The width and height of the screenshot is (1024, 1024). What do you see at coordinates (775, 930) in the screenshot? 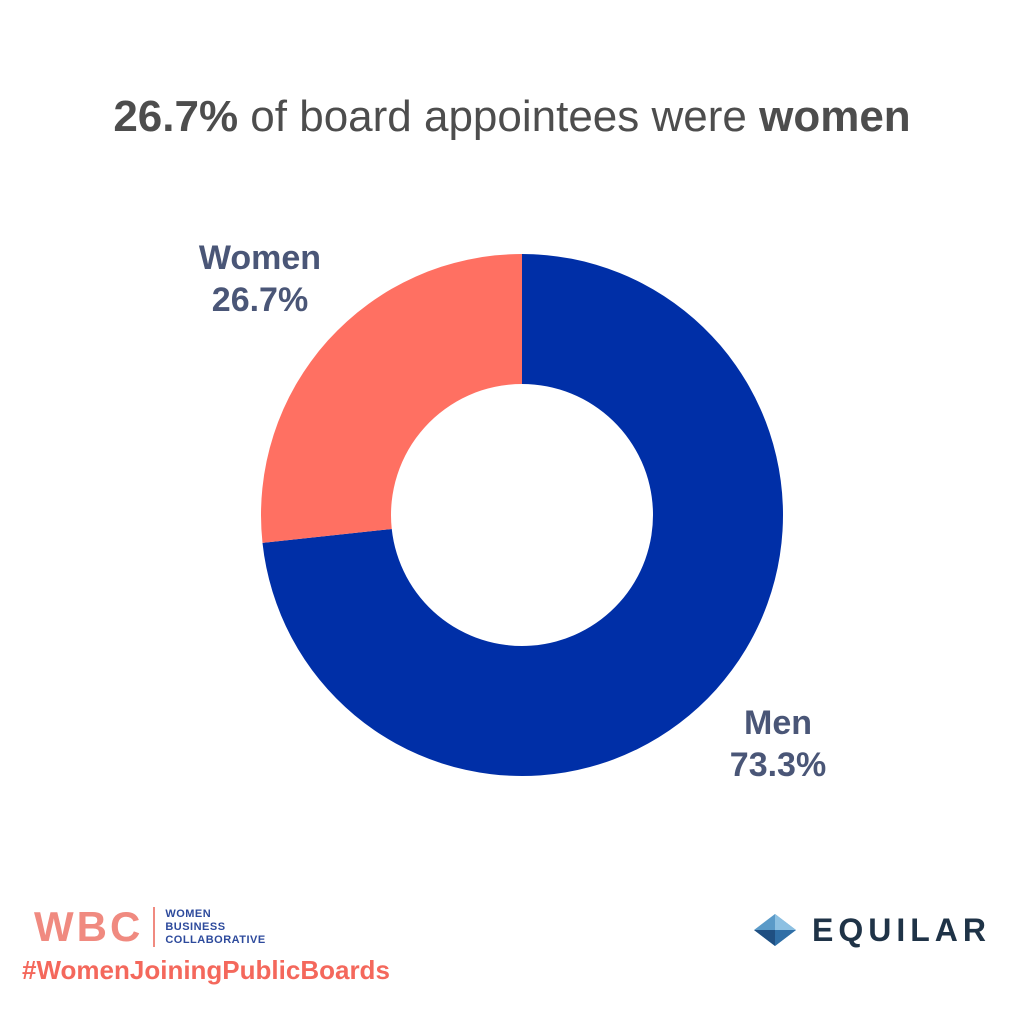
I see `diamond-icon` at bounding box center [775, 930].